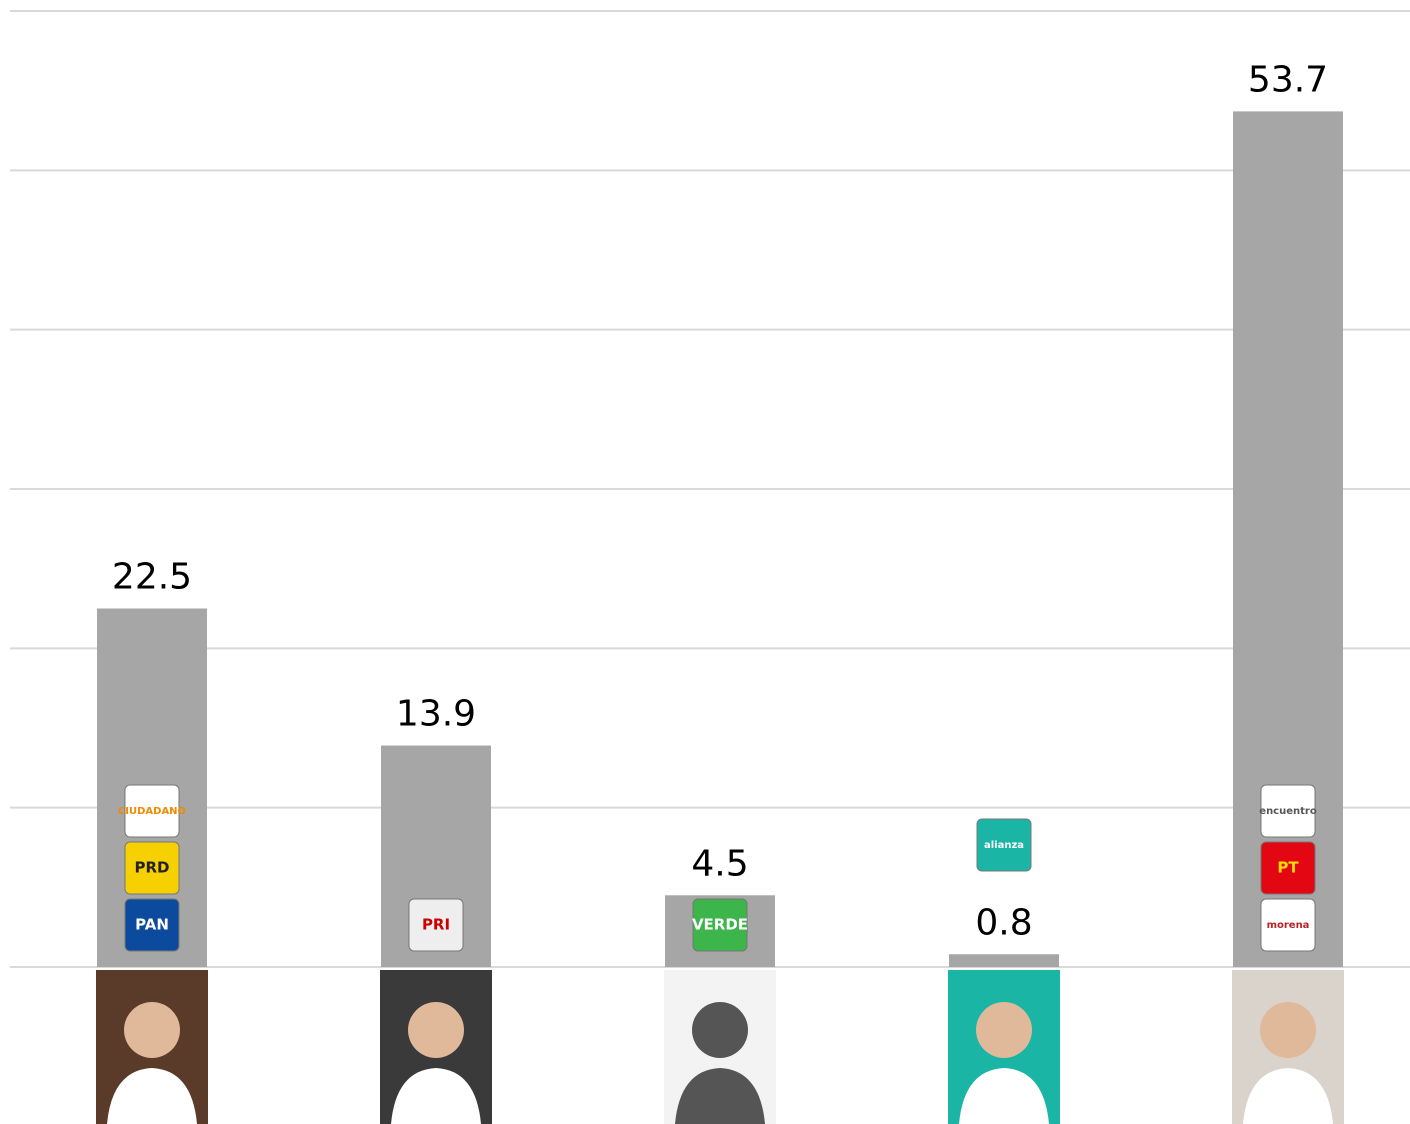 The height and width of the screenshot is (1124, 1410). I want to click on party-logo-text: encuentro, so click(1288, 811).